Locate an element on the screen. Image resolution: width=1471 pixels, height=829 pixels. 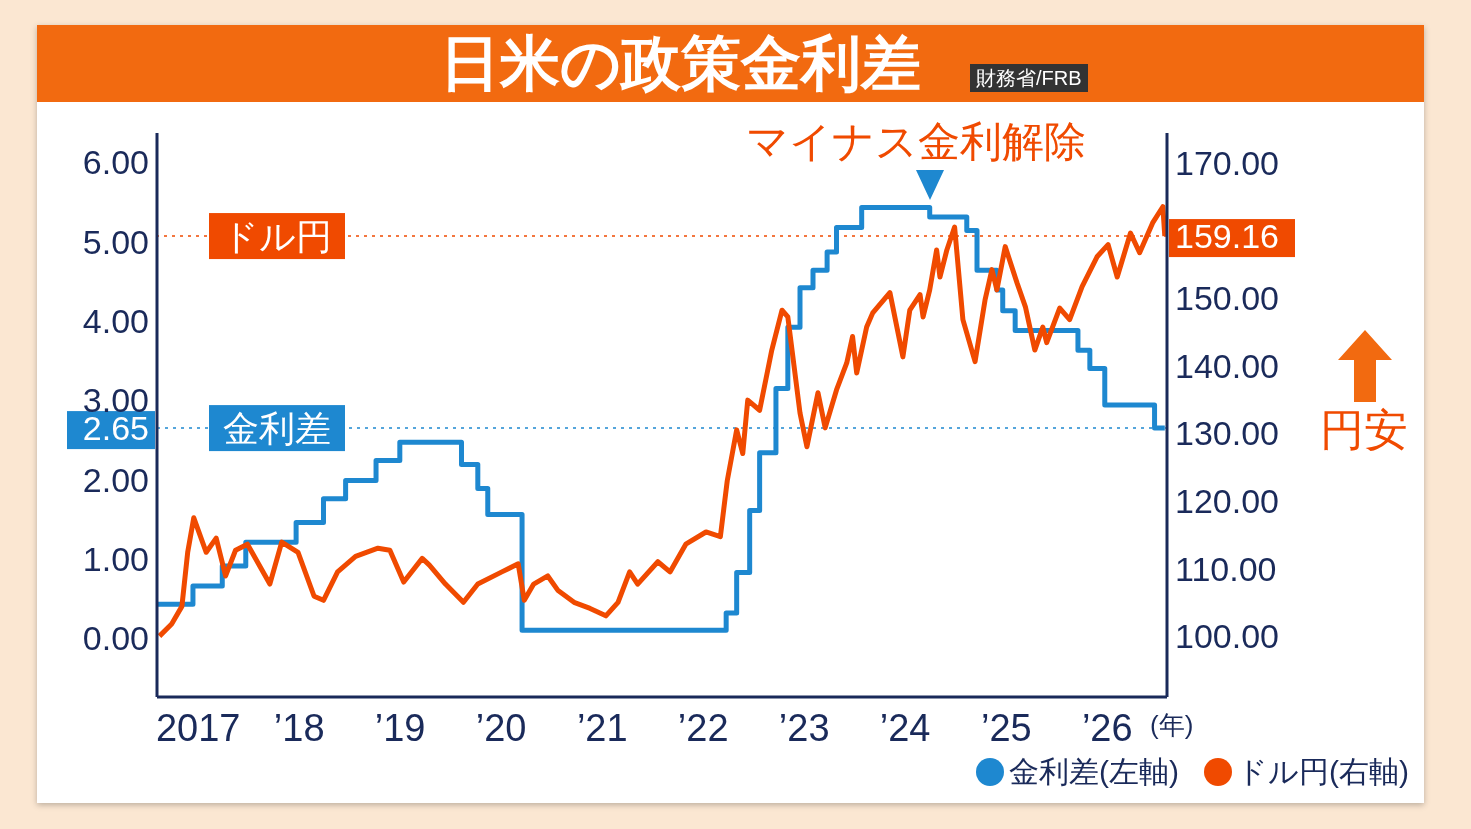
x-tick-label: 2017 is located at coordinates (198, 728).